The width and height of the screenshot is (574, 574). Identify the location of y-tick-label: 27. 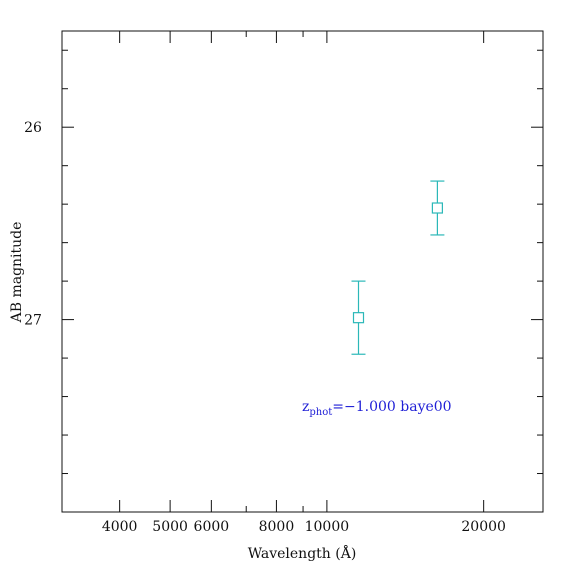
(33, 321).